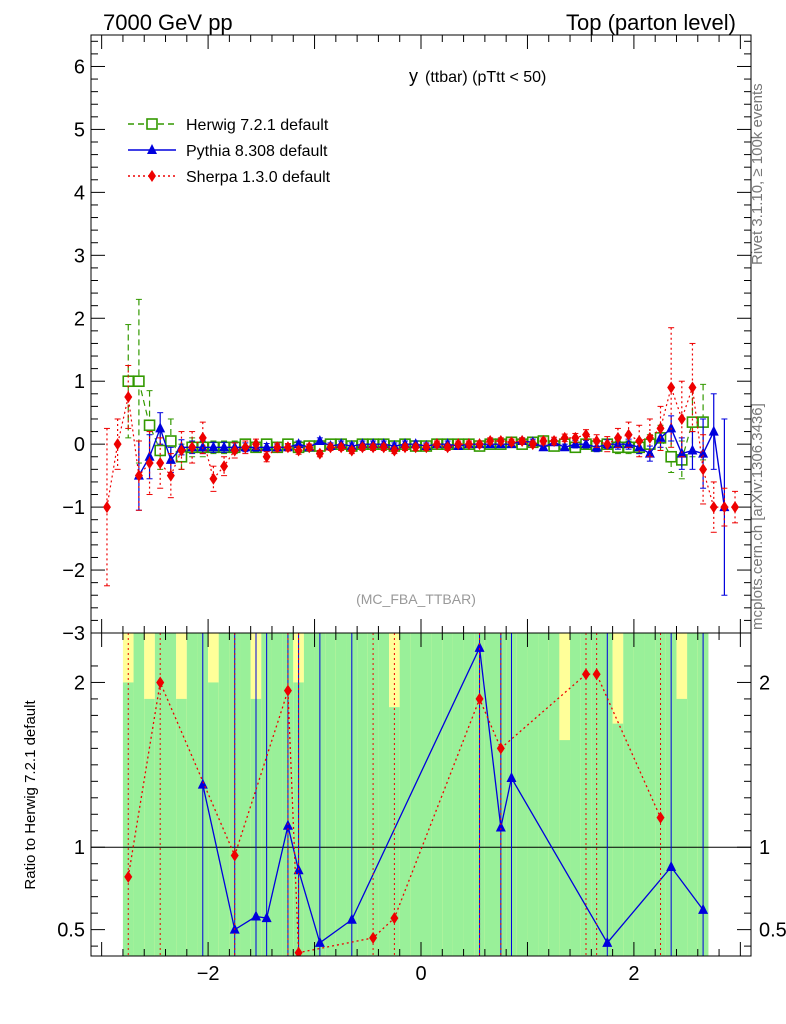 This screenshot has width=786, height=1024. What do you see at coordinates (633, 974) in the screenshot?
I see `ratio-x-tick-label: 2` at bounding box center [633, 974].